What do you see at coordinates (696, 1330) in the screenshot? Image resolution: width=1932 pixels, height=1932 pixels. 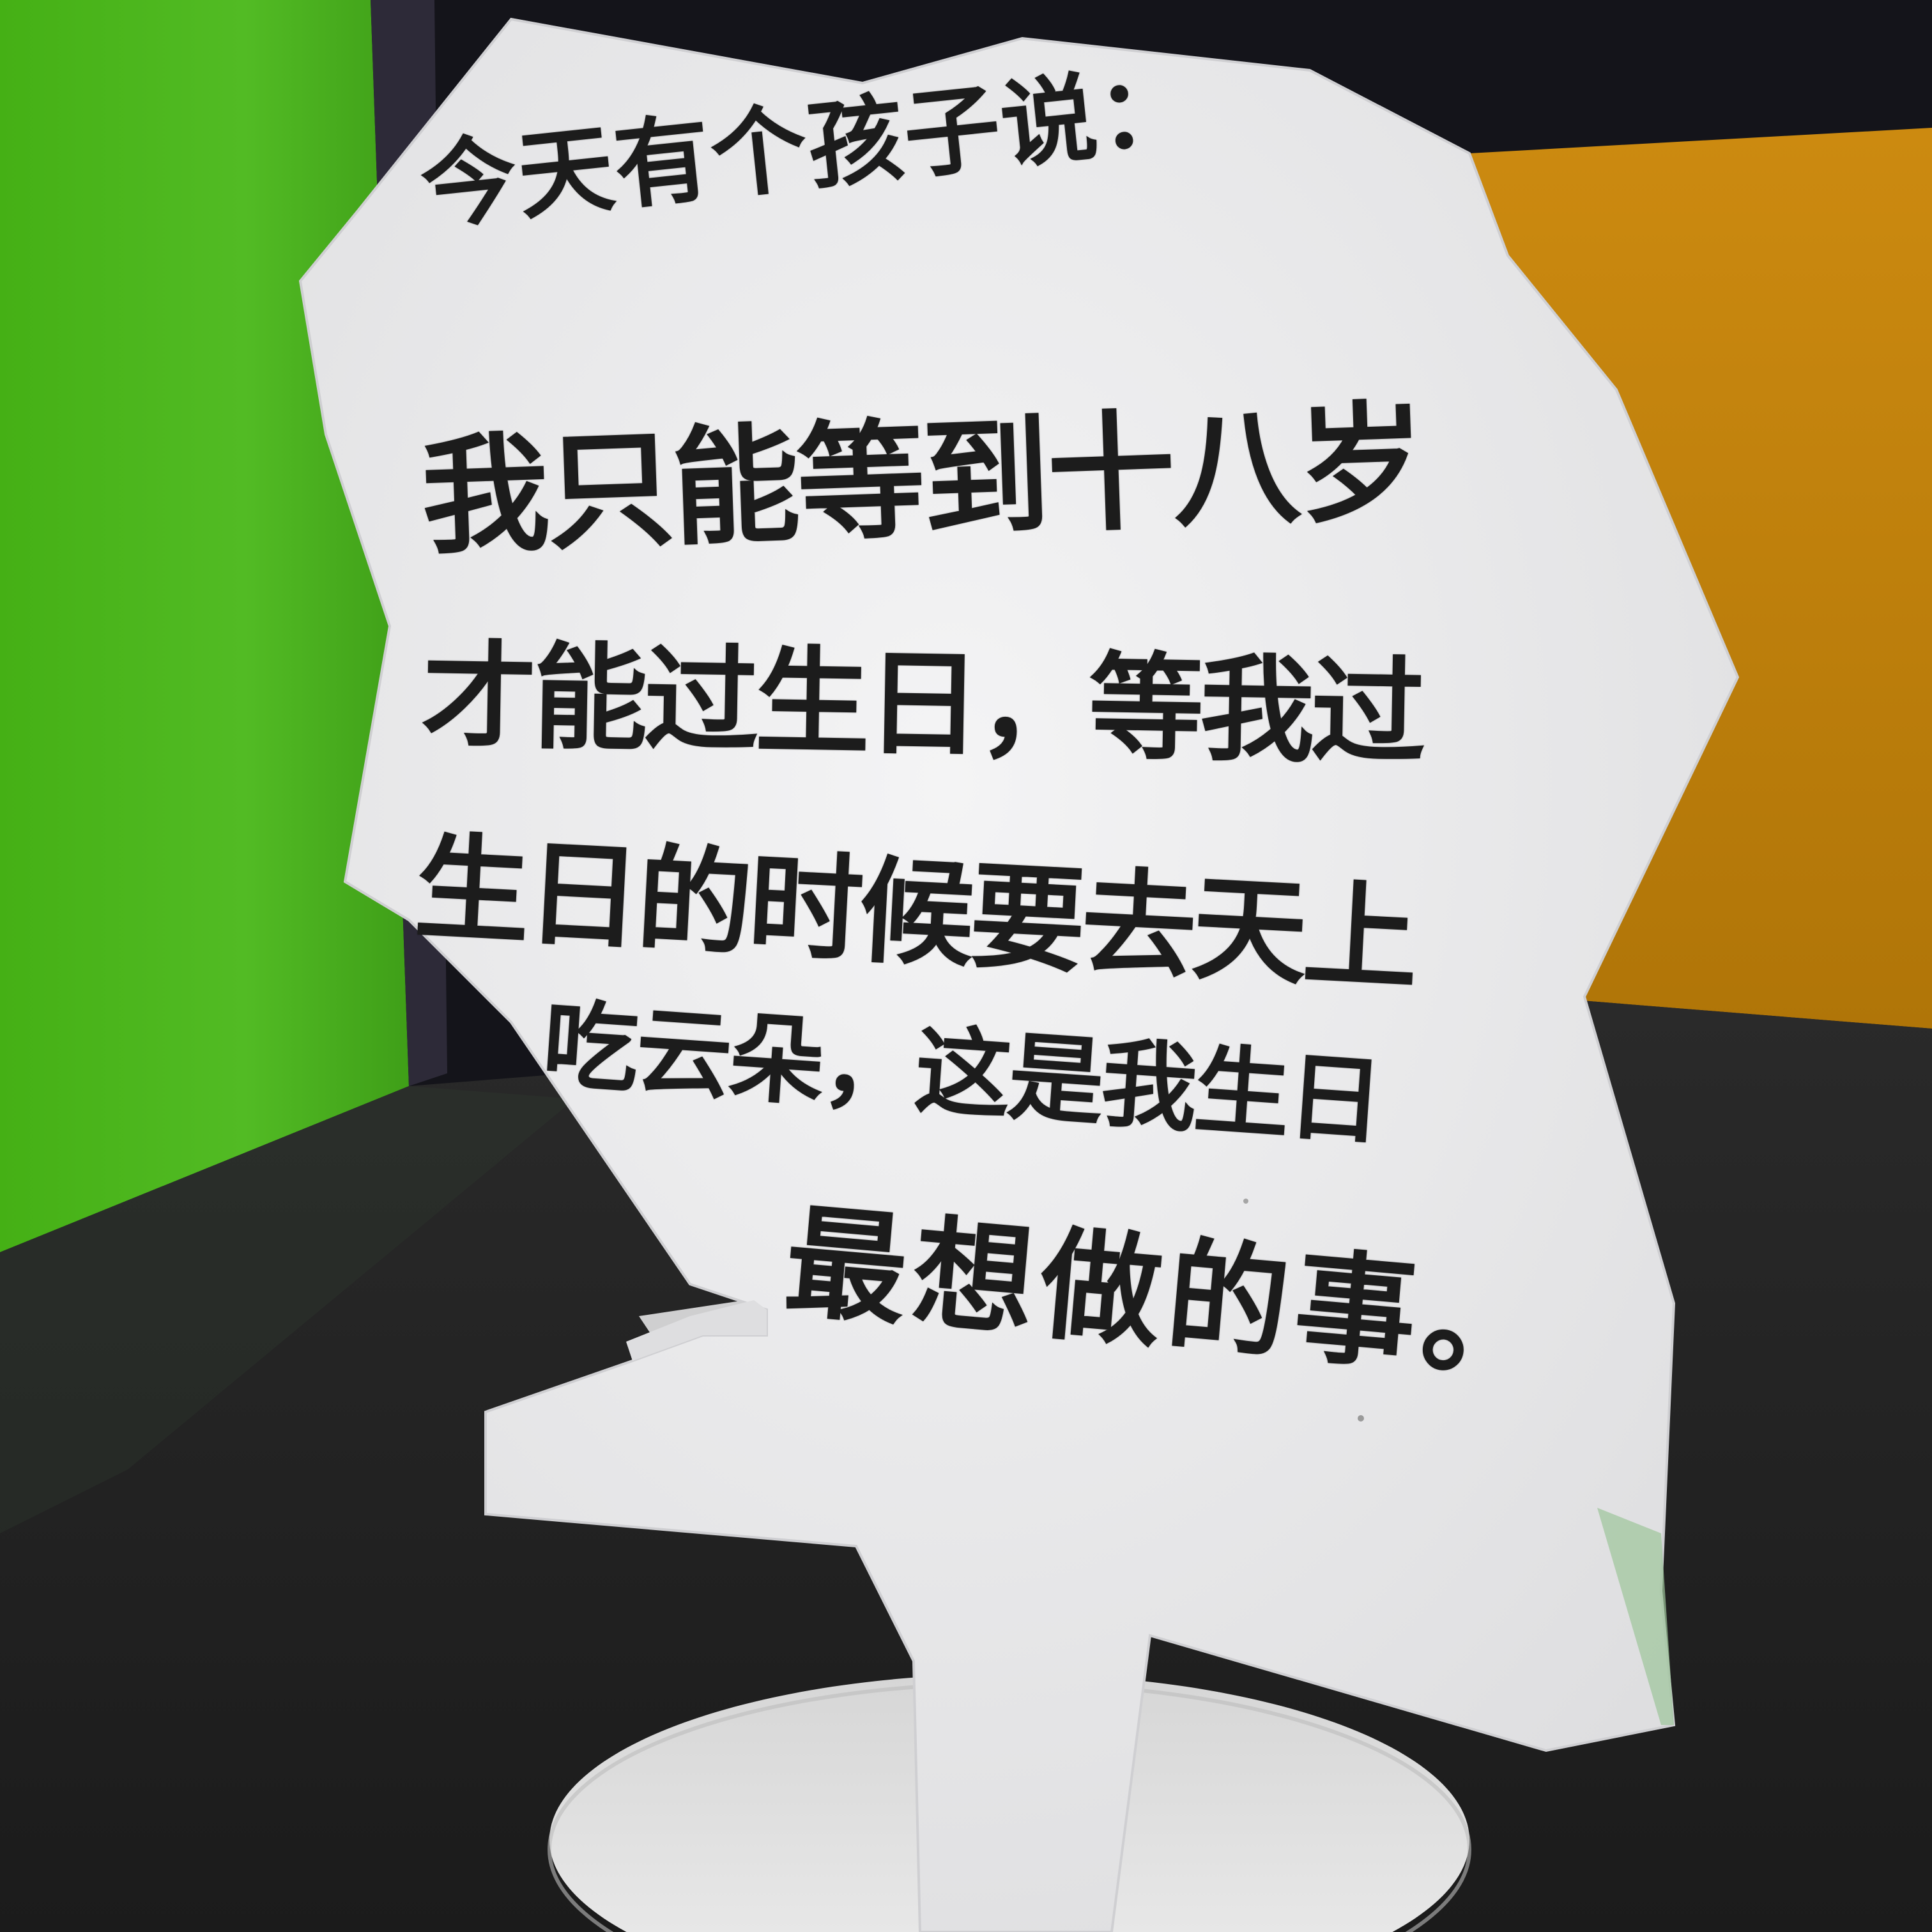 I see `sign-arm-top-edge` at bounding box center [696, 1330].